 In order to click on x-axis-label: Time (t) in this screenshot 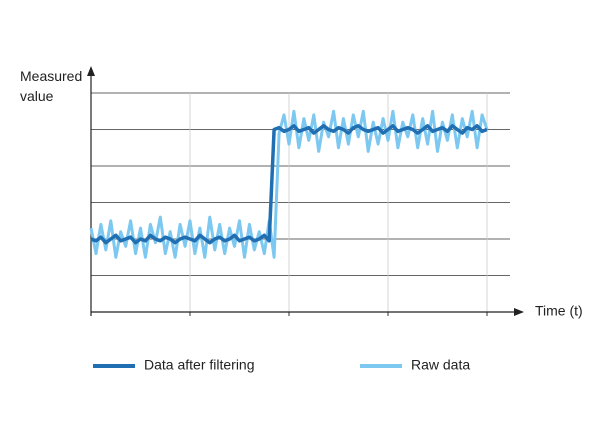, I will do `click(559, 311)`.